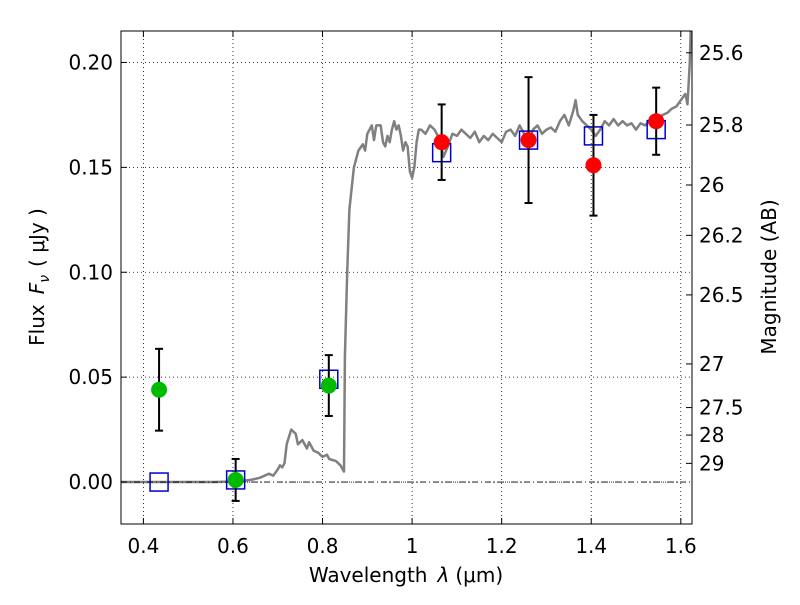 The image size is (800, 605). What do you see at coordinates (681, 546) in the screenshot?
I see `x-tick-label: 1.6` at bounding box center [681, 546].